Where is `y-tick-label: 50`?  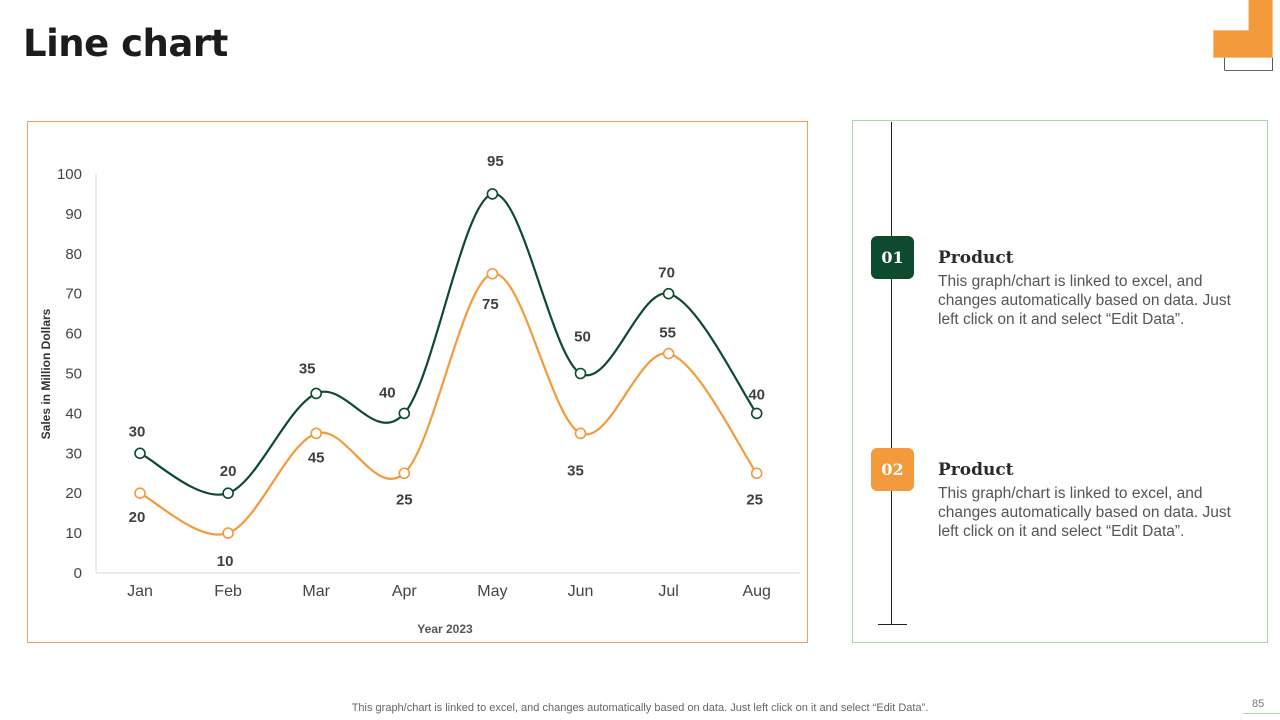
y-tick-label: 50 is located at coordinates (73, 374).